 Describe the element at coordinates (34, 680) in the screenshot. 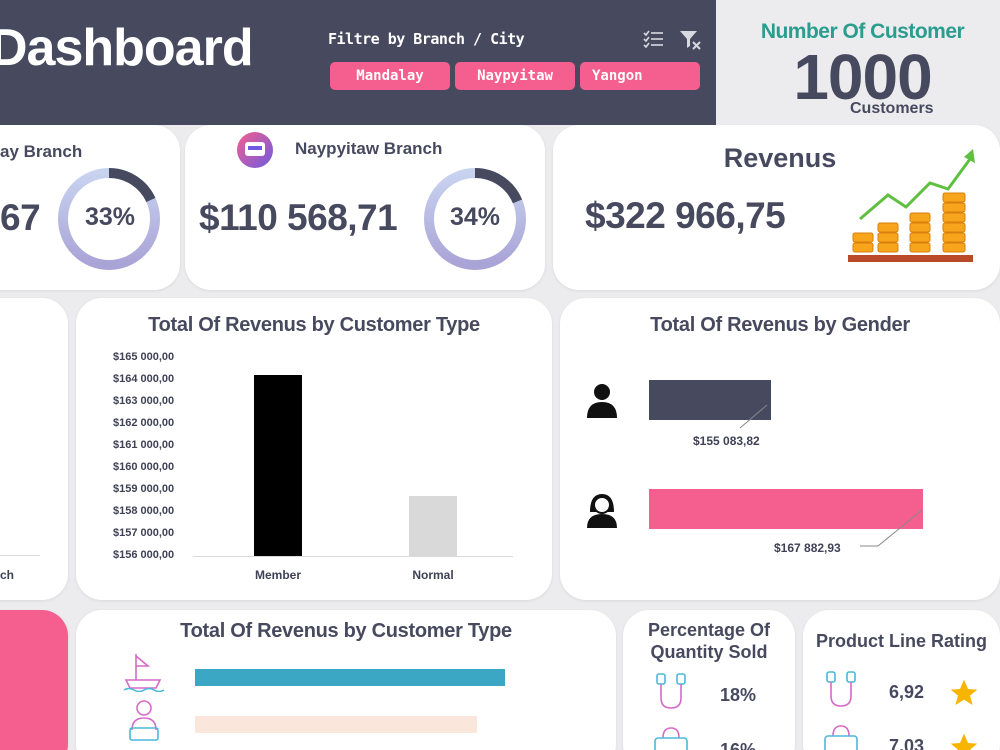

I see `pink-partial-card` at that location.